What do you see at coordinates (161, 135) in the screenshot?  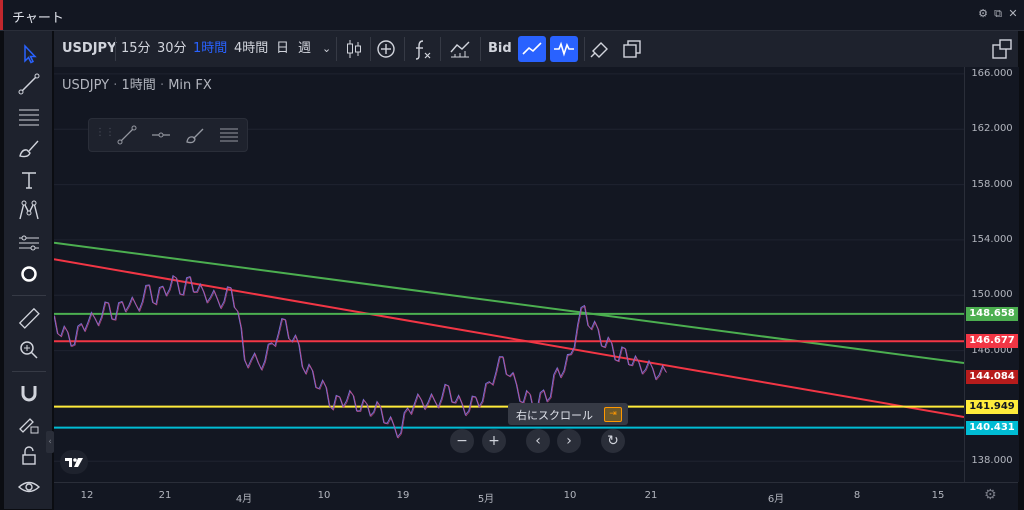 I see `horizontal-line-icon` at bounding box center [161, 135].